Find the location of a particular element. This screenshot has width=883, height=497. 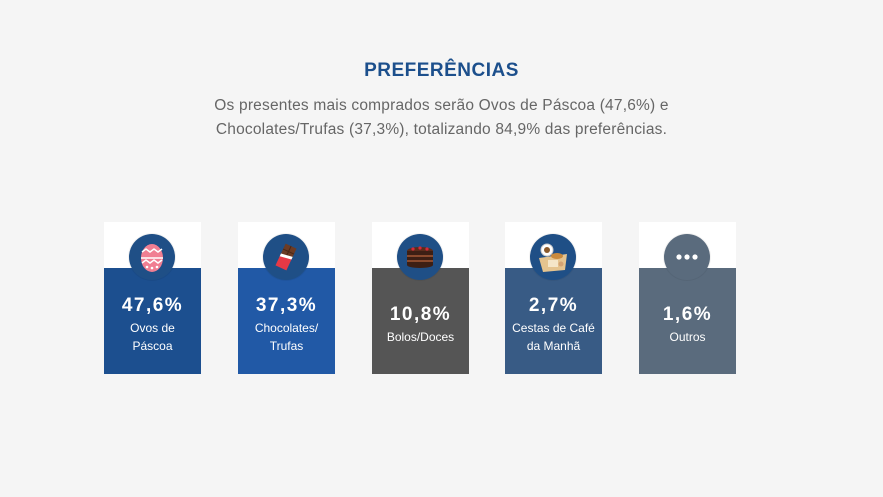

card-body: 10,8% Bolos/Doces is located at coordinates (420, 321).